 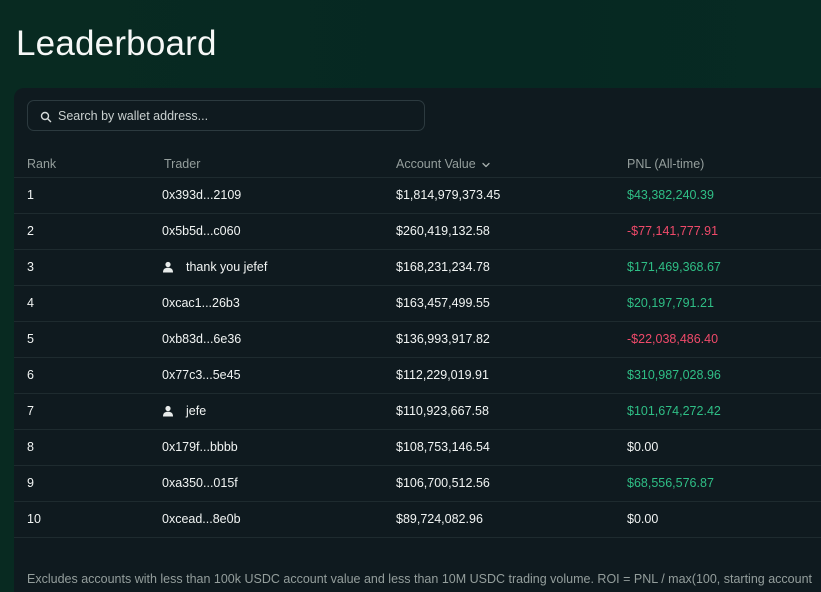 What do you see at coordinates (46, 116) in the screenshot?
I see `search-icon` at bounding box center [46, 116].